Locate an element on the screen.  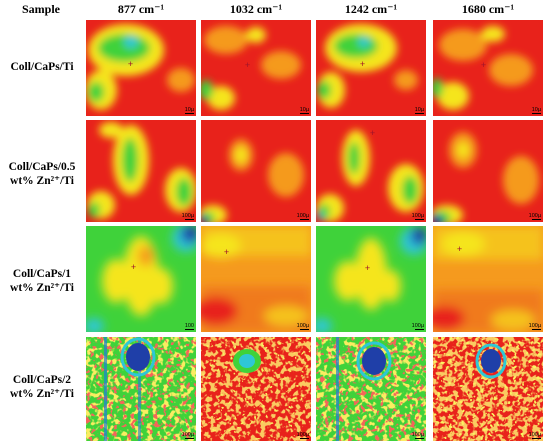
raman-map-r3-1242: + 100µ is located at coordinates (371, 279).